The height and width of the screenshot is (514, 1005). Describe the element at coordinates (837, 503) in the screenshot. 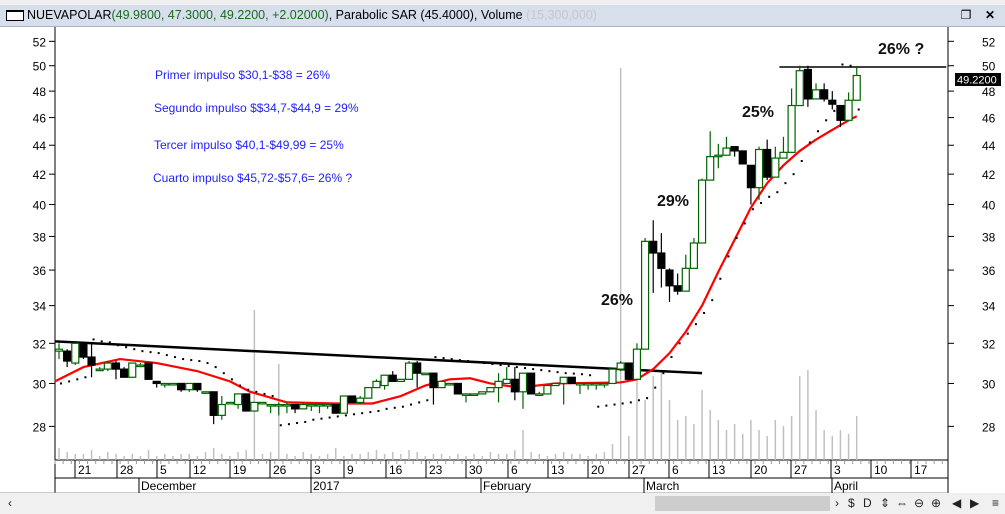

I see `scroll-right-button: ›` at that location.